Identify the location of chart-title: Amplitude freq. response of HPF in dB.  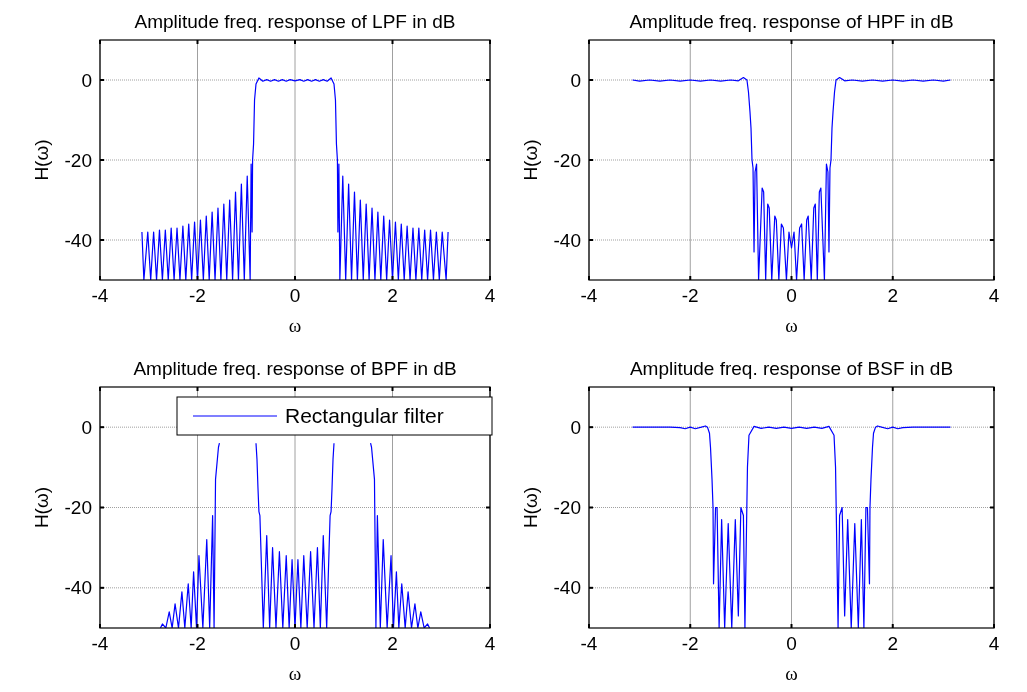
(791, 21).